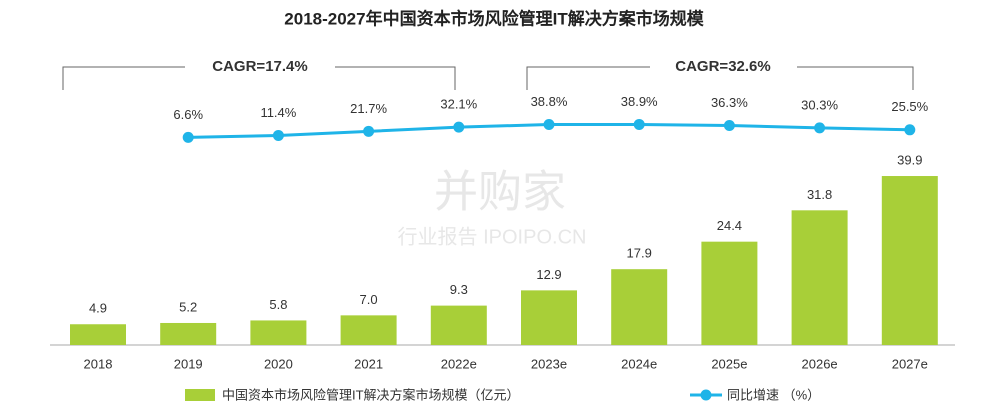  I want to click on x-tick-label: 2018, so click(98, 363).